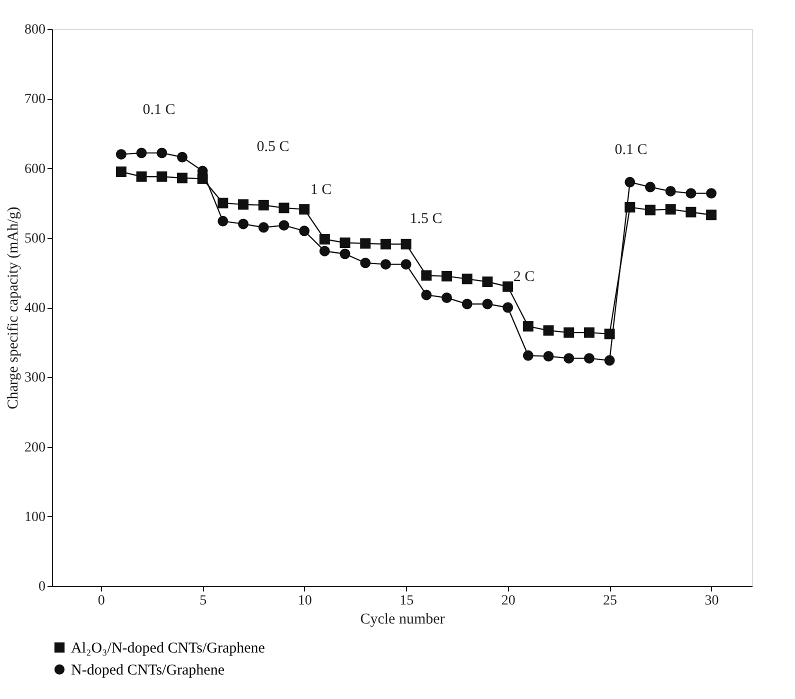 The height and width of the screenshot is (699, 795). I want to click on annotation: 1 C, so click(321, 190).